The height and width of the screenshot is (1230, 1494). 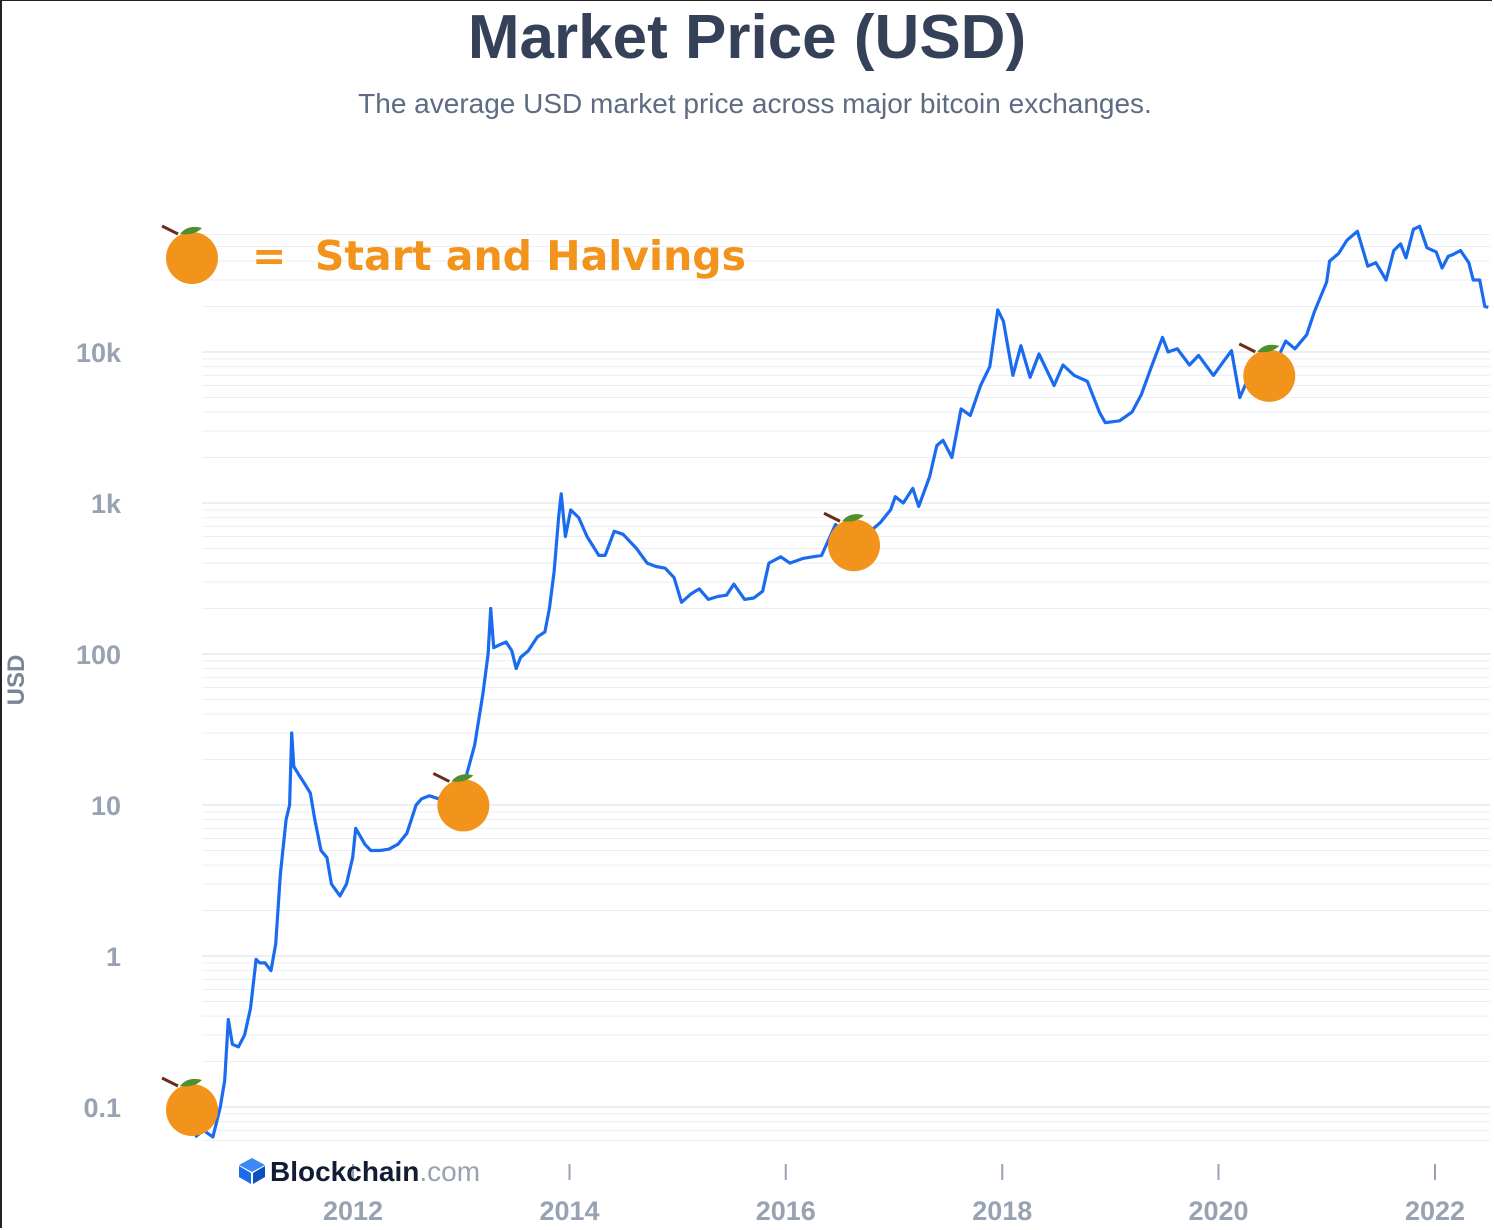 I want to click on legend-label: = Start and Halvings, so click(x=499, y=256).